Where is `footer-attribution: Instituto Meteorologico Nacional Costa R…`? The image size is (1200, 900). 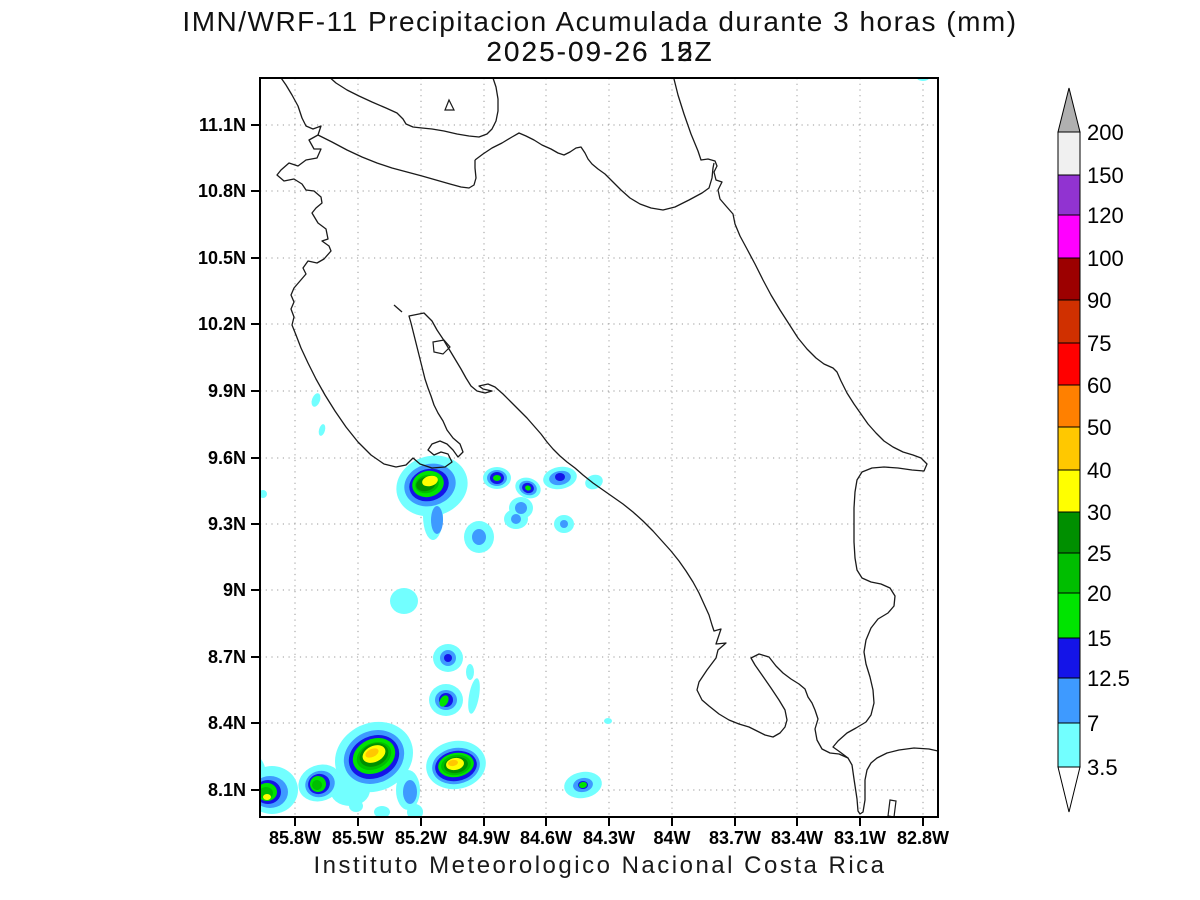 footer-attribution: Instituto Meteorologico Nacional Costa R… is located at coordinates (600, 865).